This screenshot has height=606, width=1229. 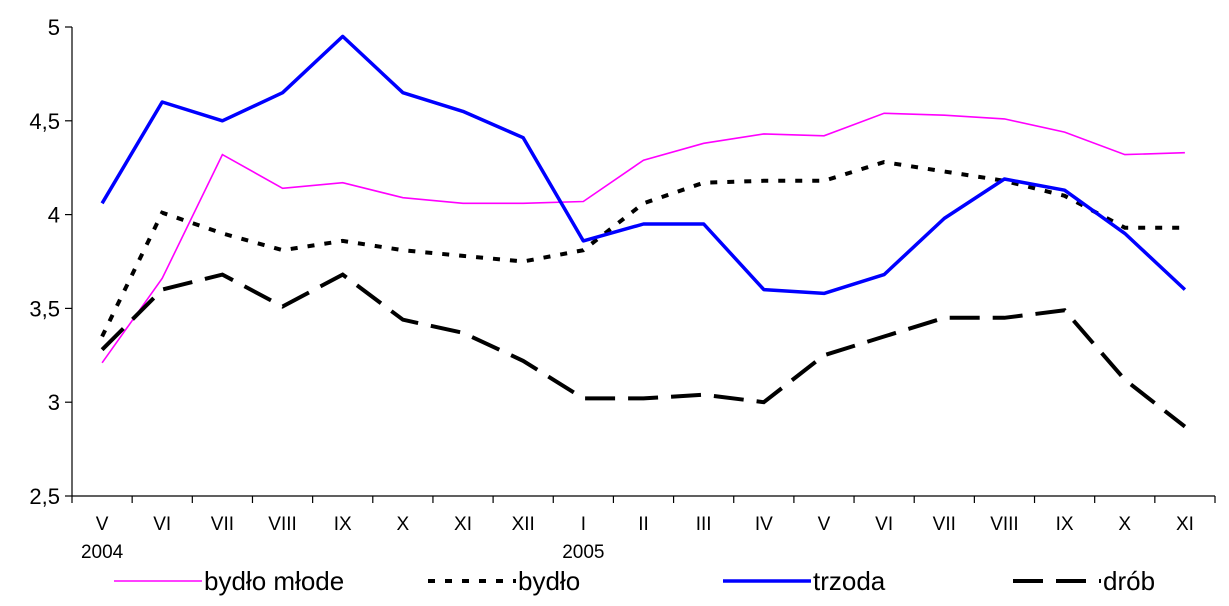 What do you see at coordinates (583, 552) in the screenshot?
I see `x-year-label: 2005` at bounding box center [583, 552].